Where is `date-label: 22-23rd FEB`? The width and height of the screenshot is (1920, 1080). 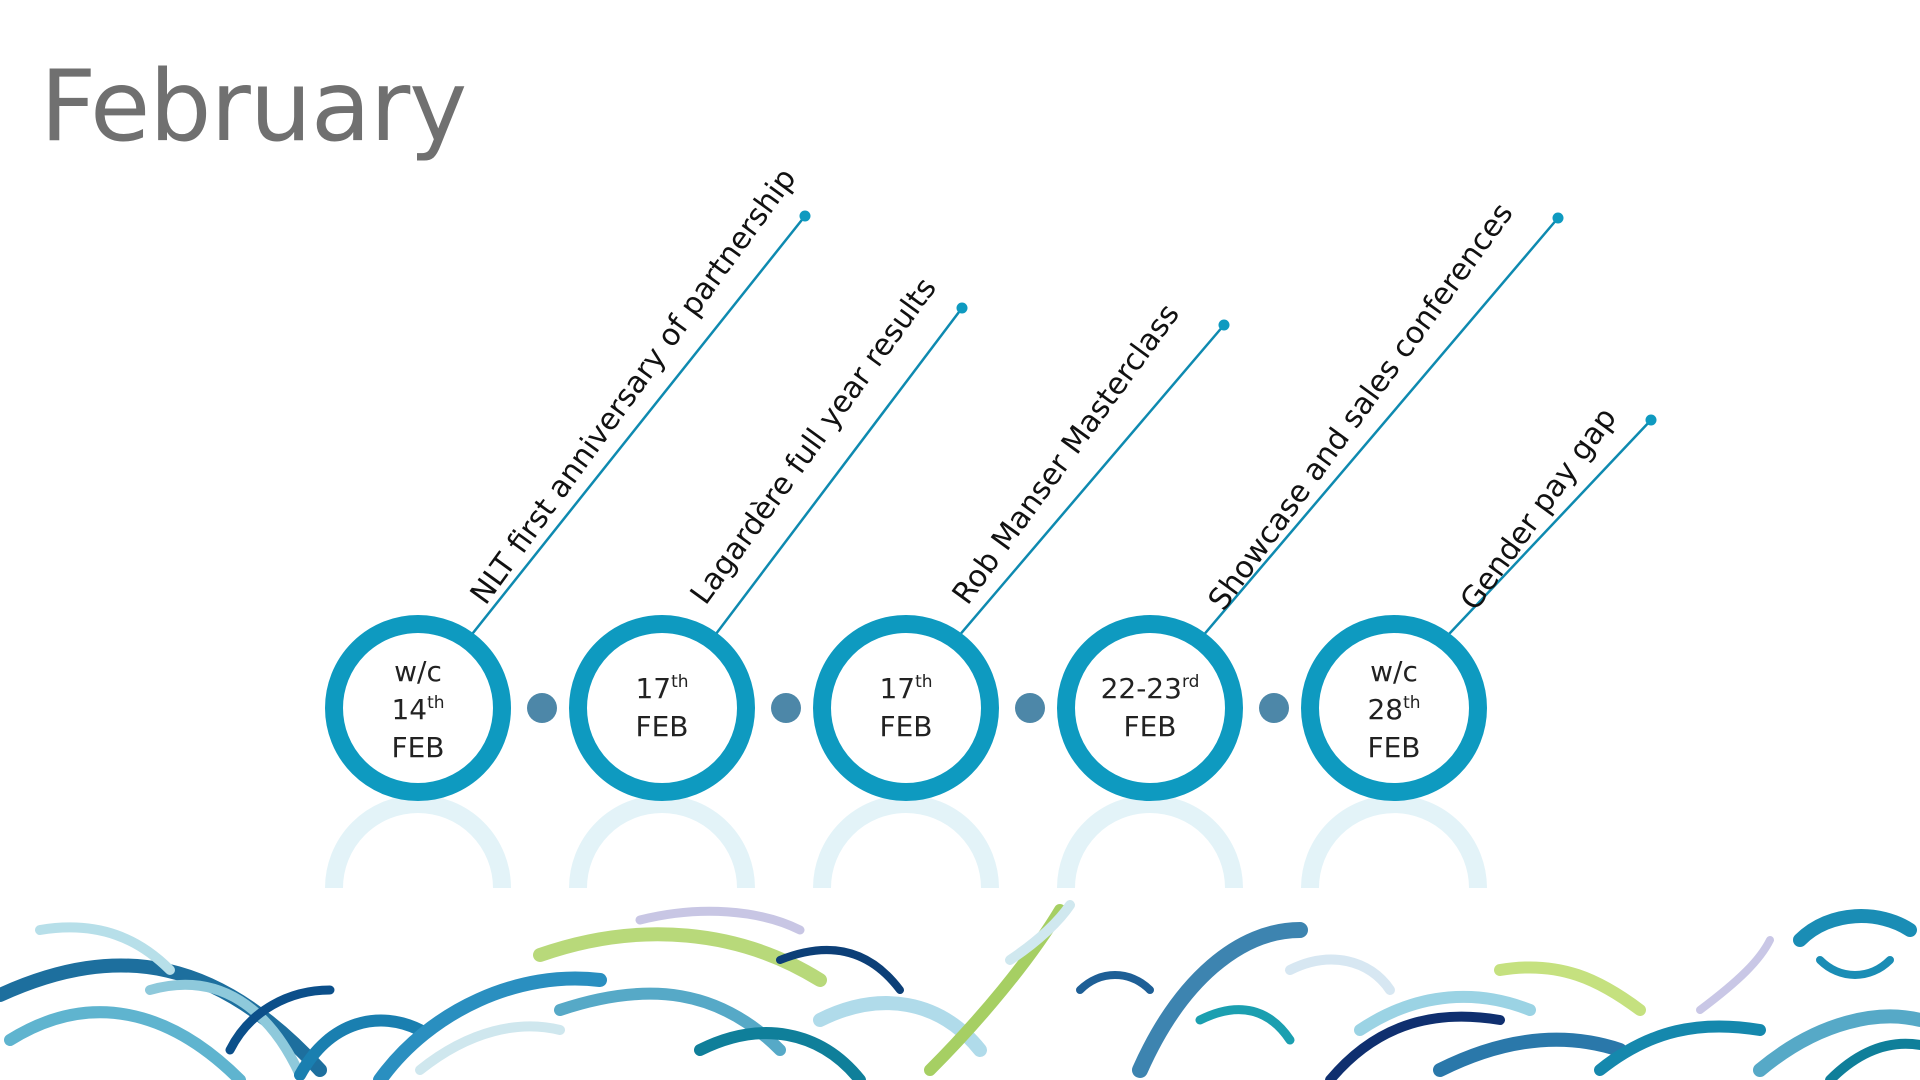
date-label: 22-23rd FEB is located at coordinates (1150, 708).